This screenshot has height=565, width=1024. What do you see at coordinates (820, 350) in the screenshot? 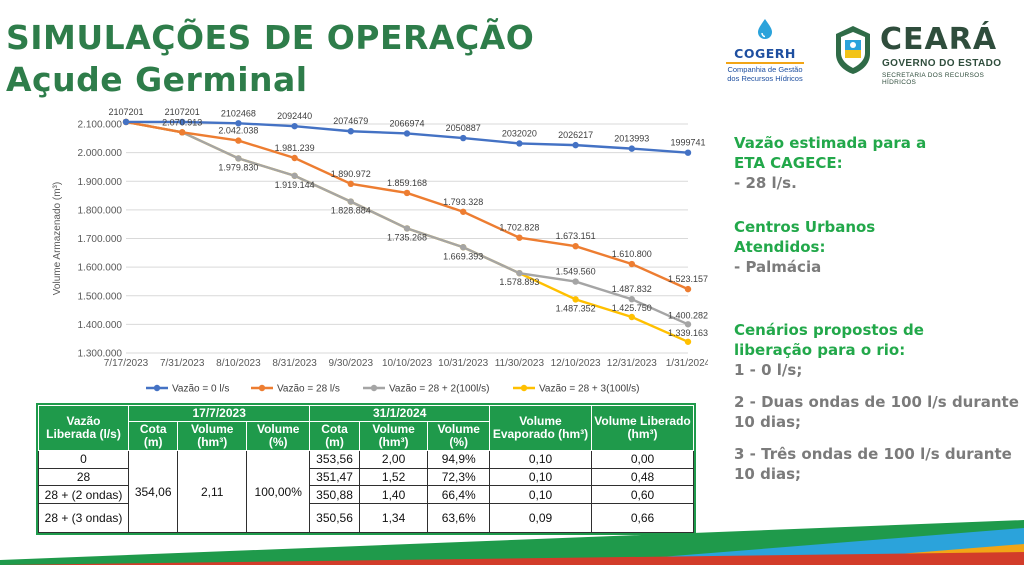
I see `scenarios-title-line2: liberação para o rio:` at bounding box center [820, 350].